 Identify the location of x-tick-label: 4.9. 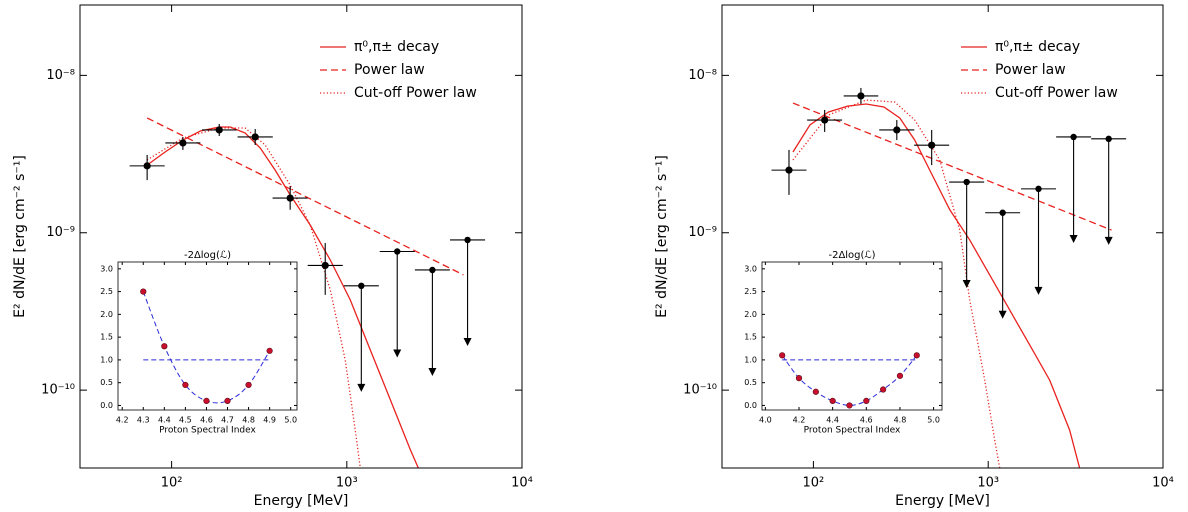
(269, 420).